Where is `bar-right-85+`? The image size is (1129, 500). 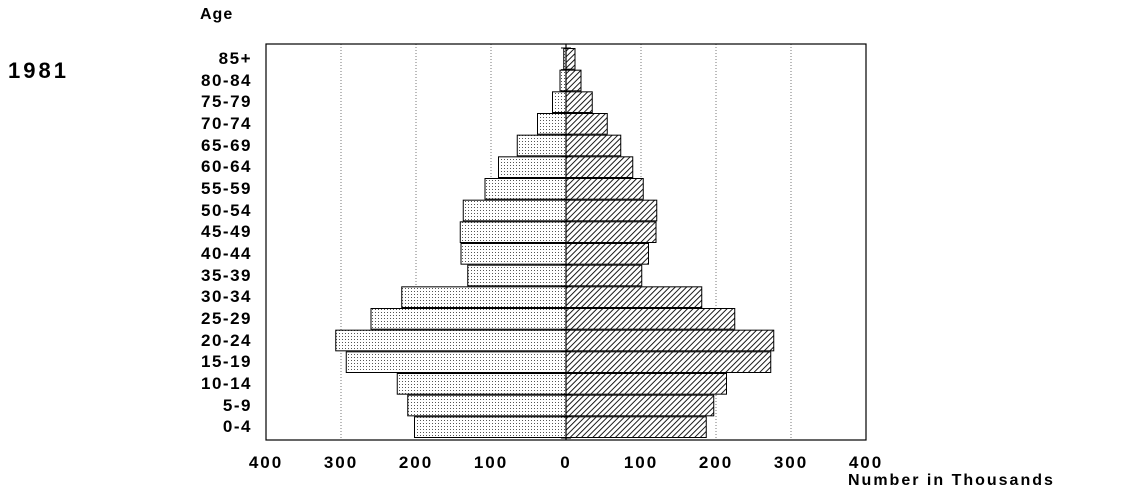 bar-right-85+ is located at coordinates (570, 59).